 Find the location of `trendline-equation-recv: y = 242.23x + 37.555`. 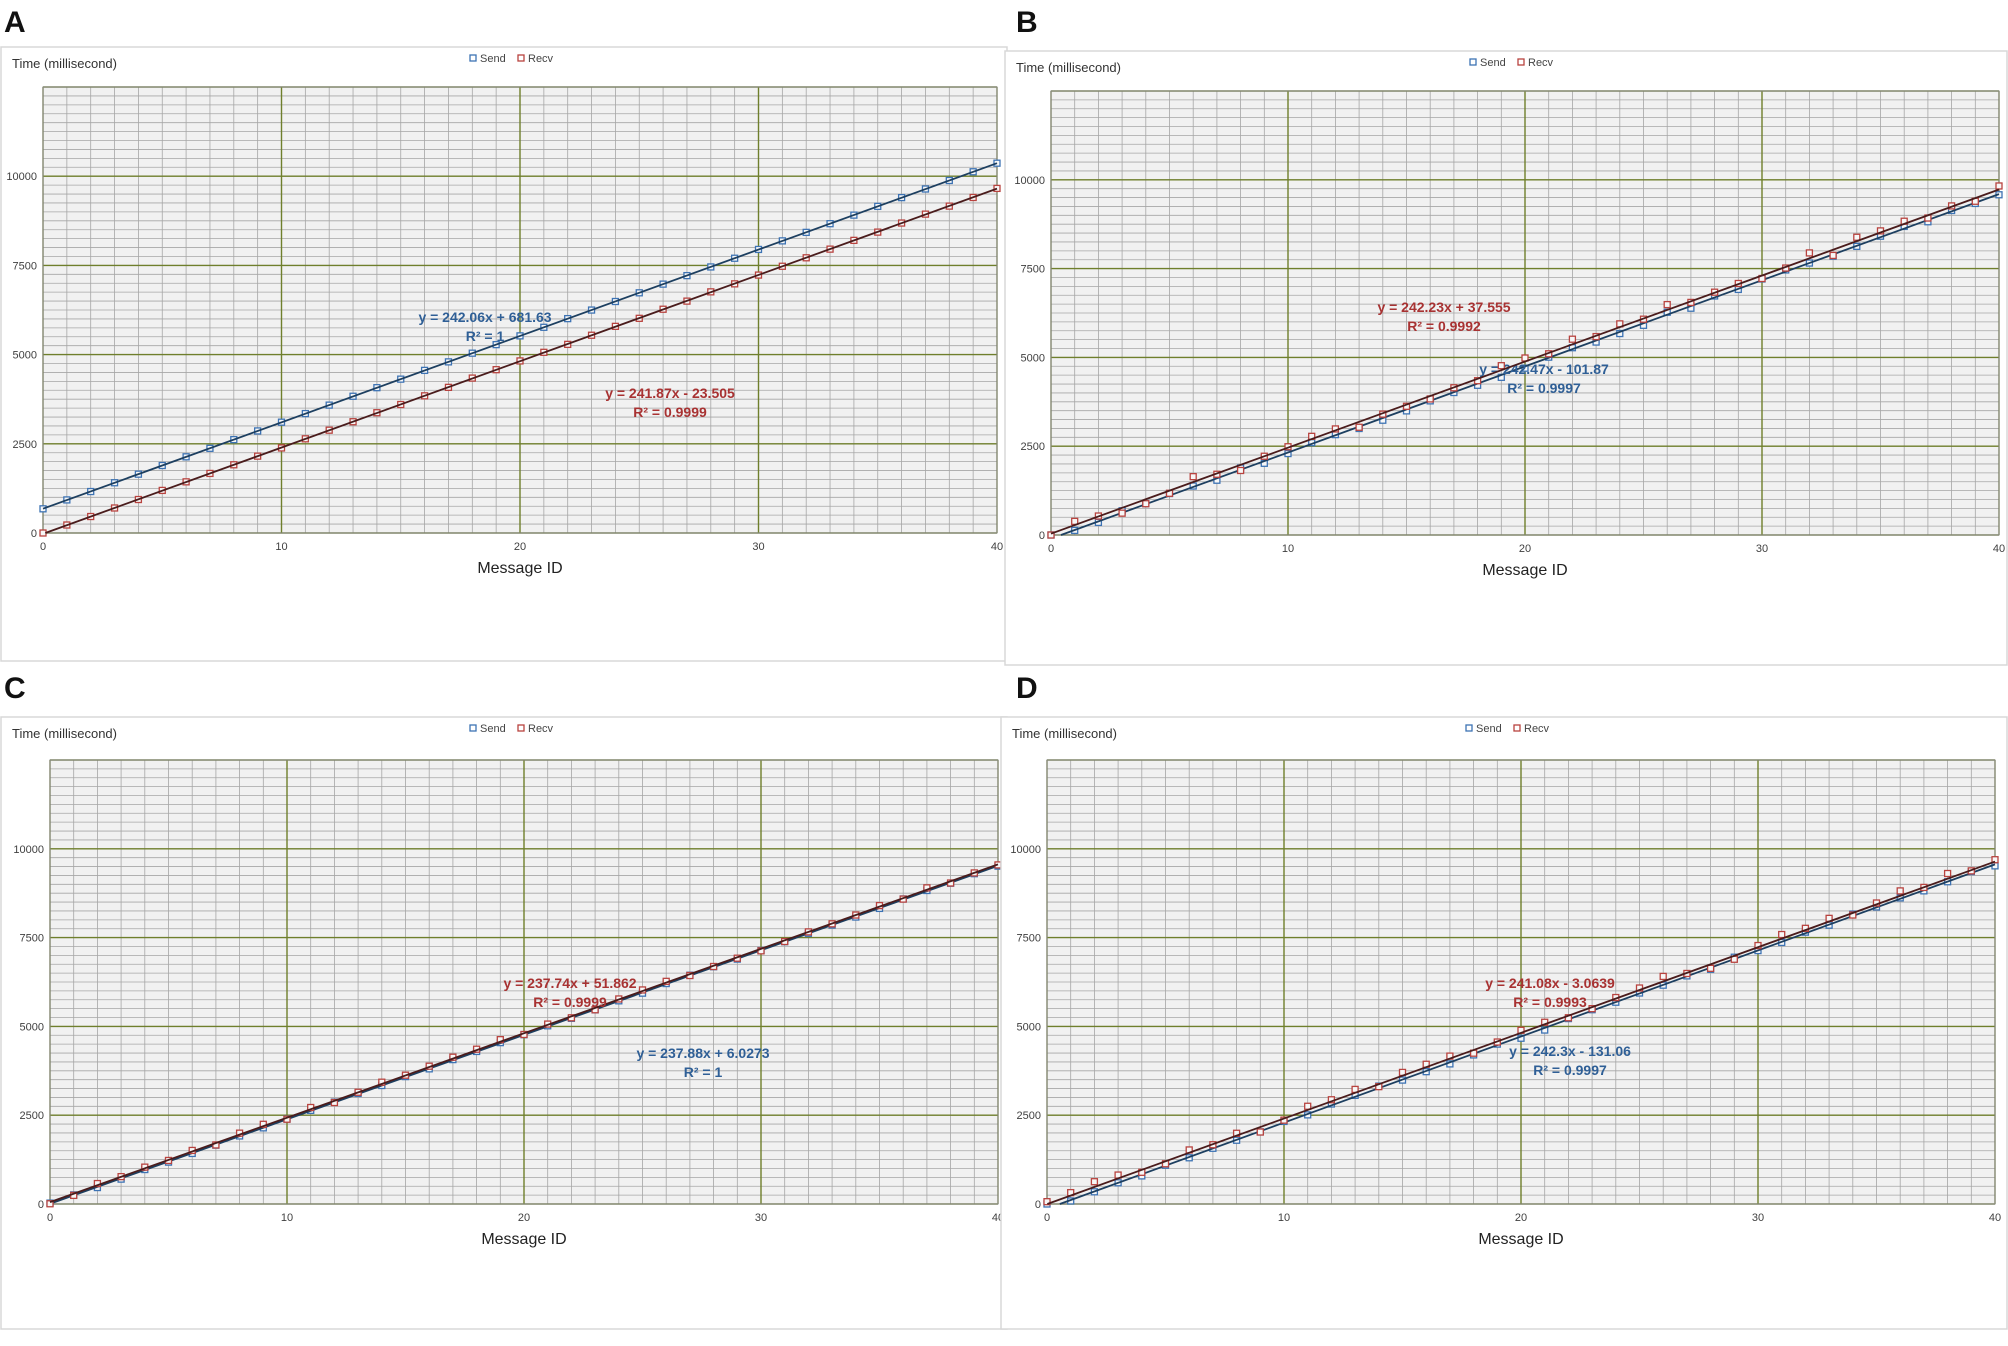

trendline-equation-recv: y = 242.23x + 37.555 is located at coordinates (1443, 307).